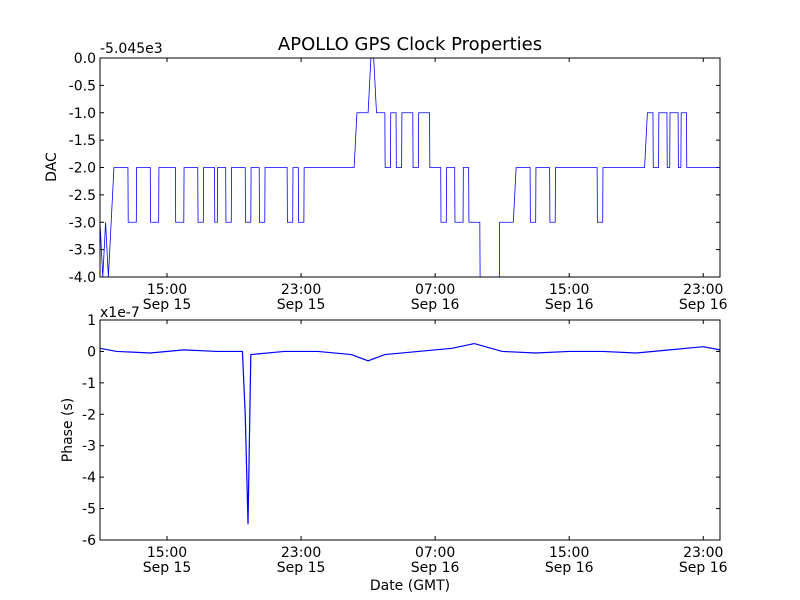 The width and height of the screenshot is (800, 600). What do you see at coordinates (89, 447) in the screenshot?
I see `phase-y-tick-label: -3` at bounding box center [89, 447].